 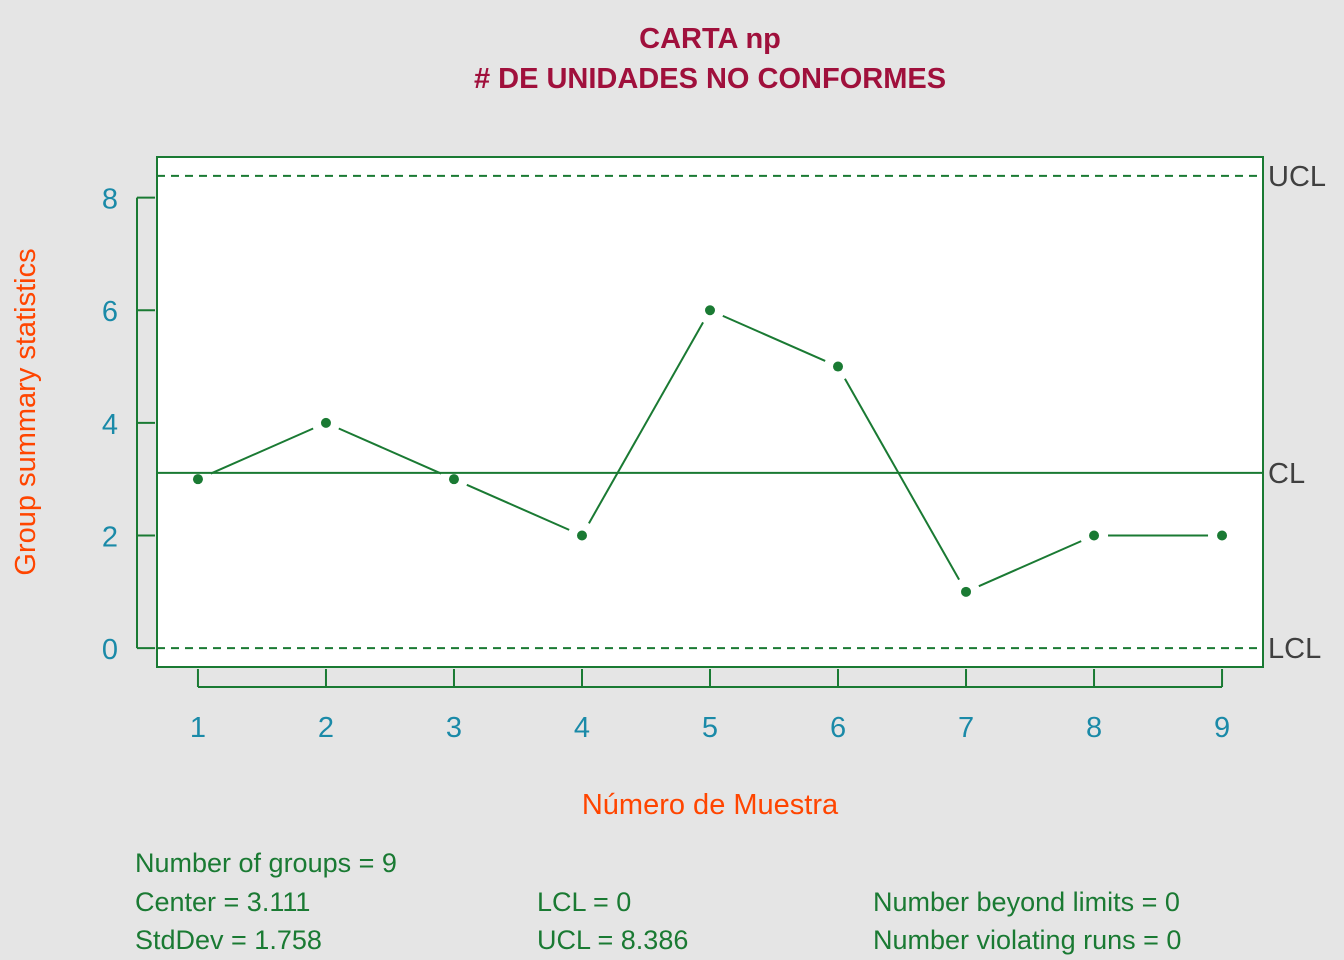 What do you see at coordinates (110, 650) in the screenshot?
I see `y-tick-label: 0` at bounding box center [110, 650].